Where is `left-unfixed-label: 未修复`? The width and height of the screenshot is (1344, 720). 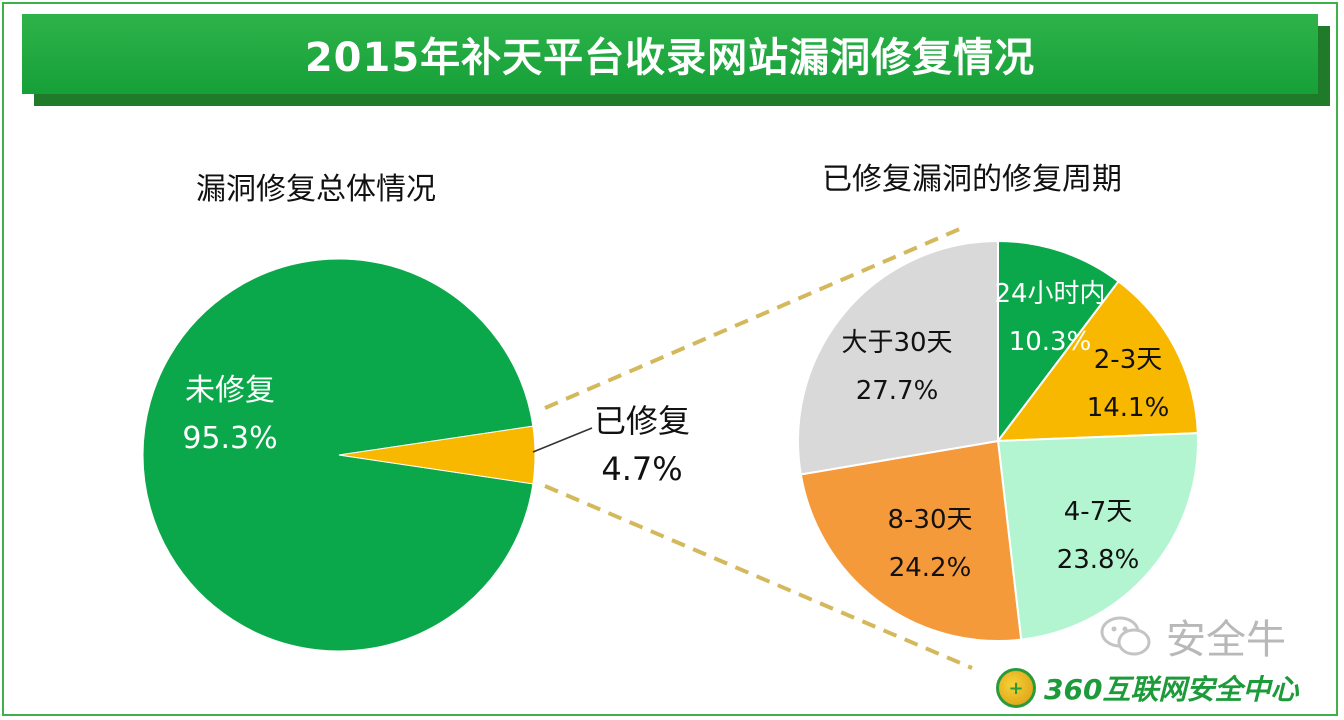
left-unfixed-label: 未修复 is located at coordinates (230, 390).